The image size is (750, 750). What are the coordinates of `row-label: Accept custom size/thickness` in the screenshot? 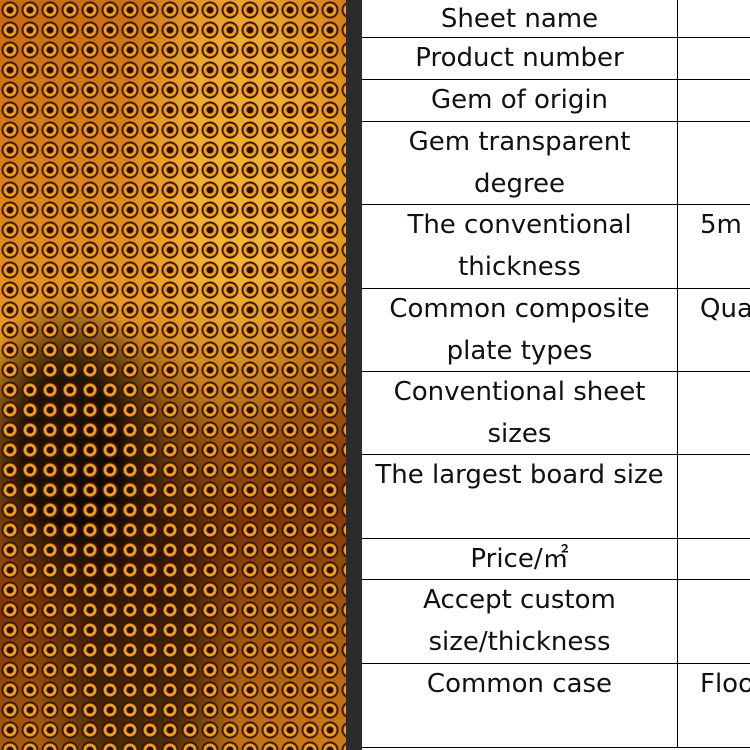 It's located at (520, 622).